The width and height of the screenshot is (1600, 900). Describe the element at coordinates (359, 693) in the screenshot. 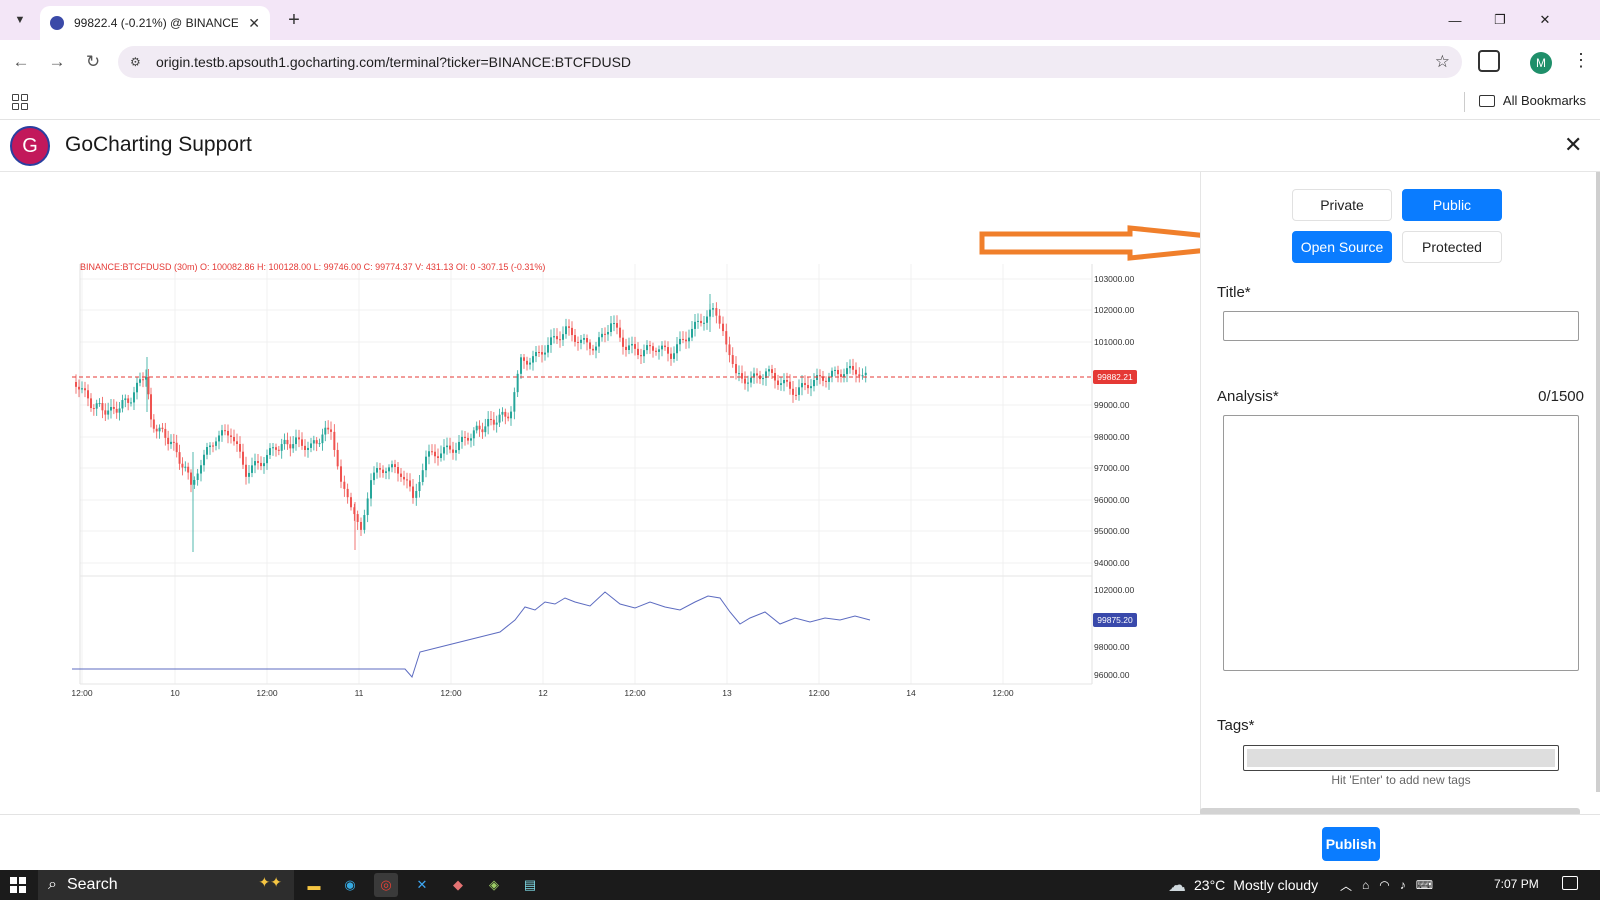

I see `time-tick: 11` at that location.